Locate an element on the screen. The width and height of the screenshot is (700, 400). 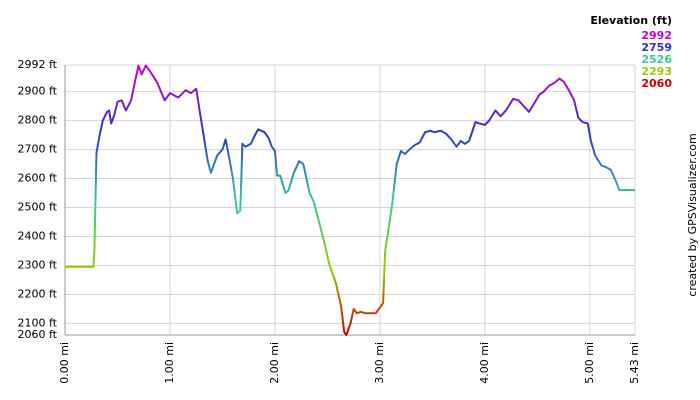
y-tick-label: 2400 ft is located at coordinates (38, 236).